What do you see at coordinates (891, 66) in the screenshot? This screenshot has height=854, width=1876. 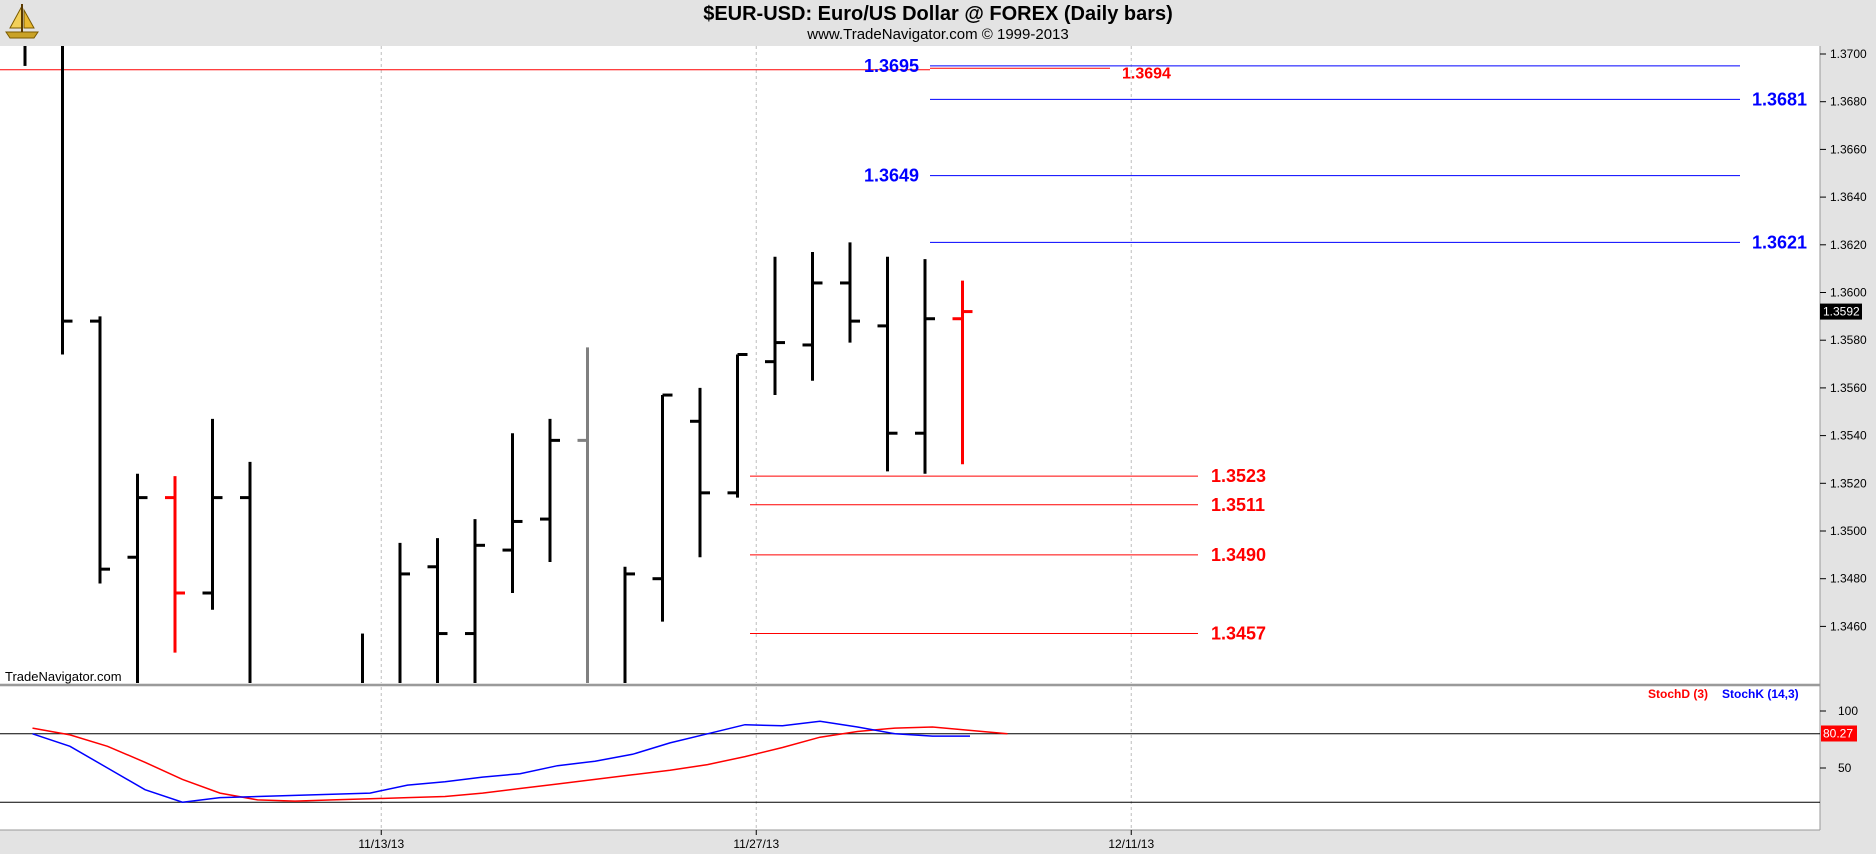 I see `level-label: 1.3695` at bounding box center [891, 66].